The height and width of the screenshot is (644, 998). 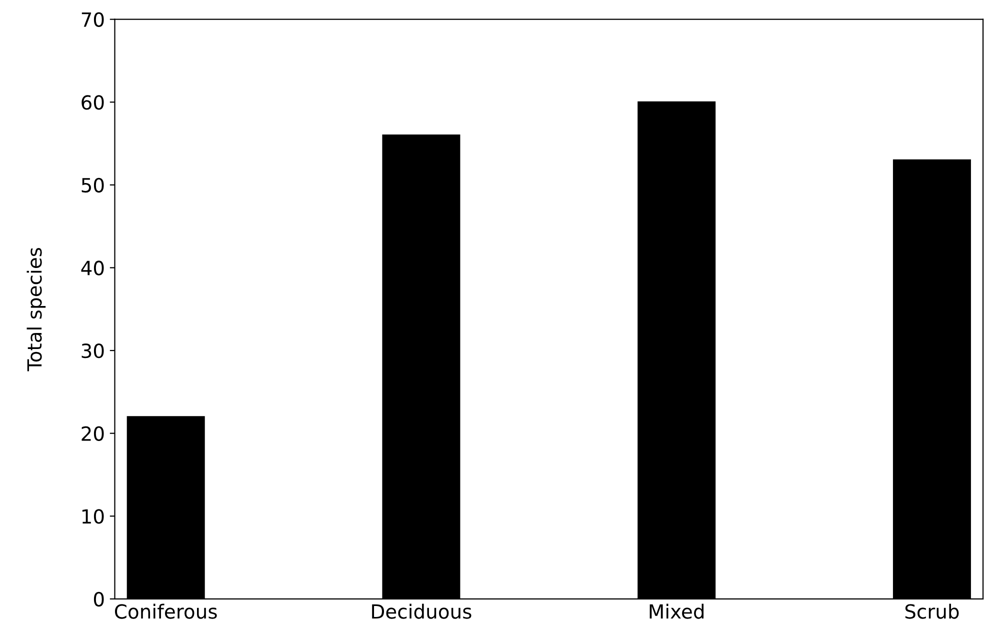 What do you see at coordinates (36, 310) in the screenshot?
I see `y-axis-title: Total species` at bounding box center [36, 310].